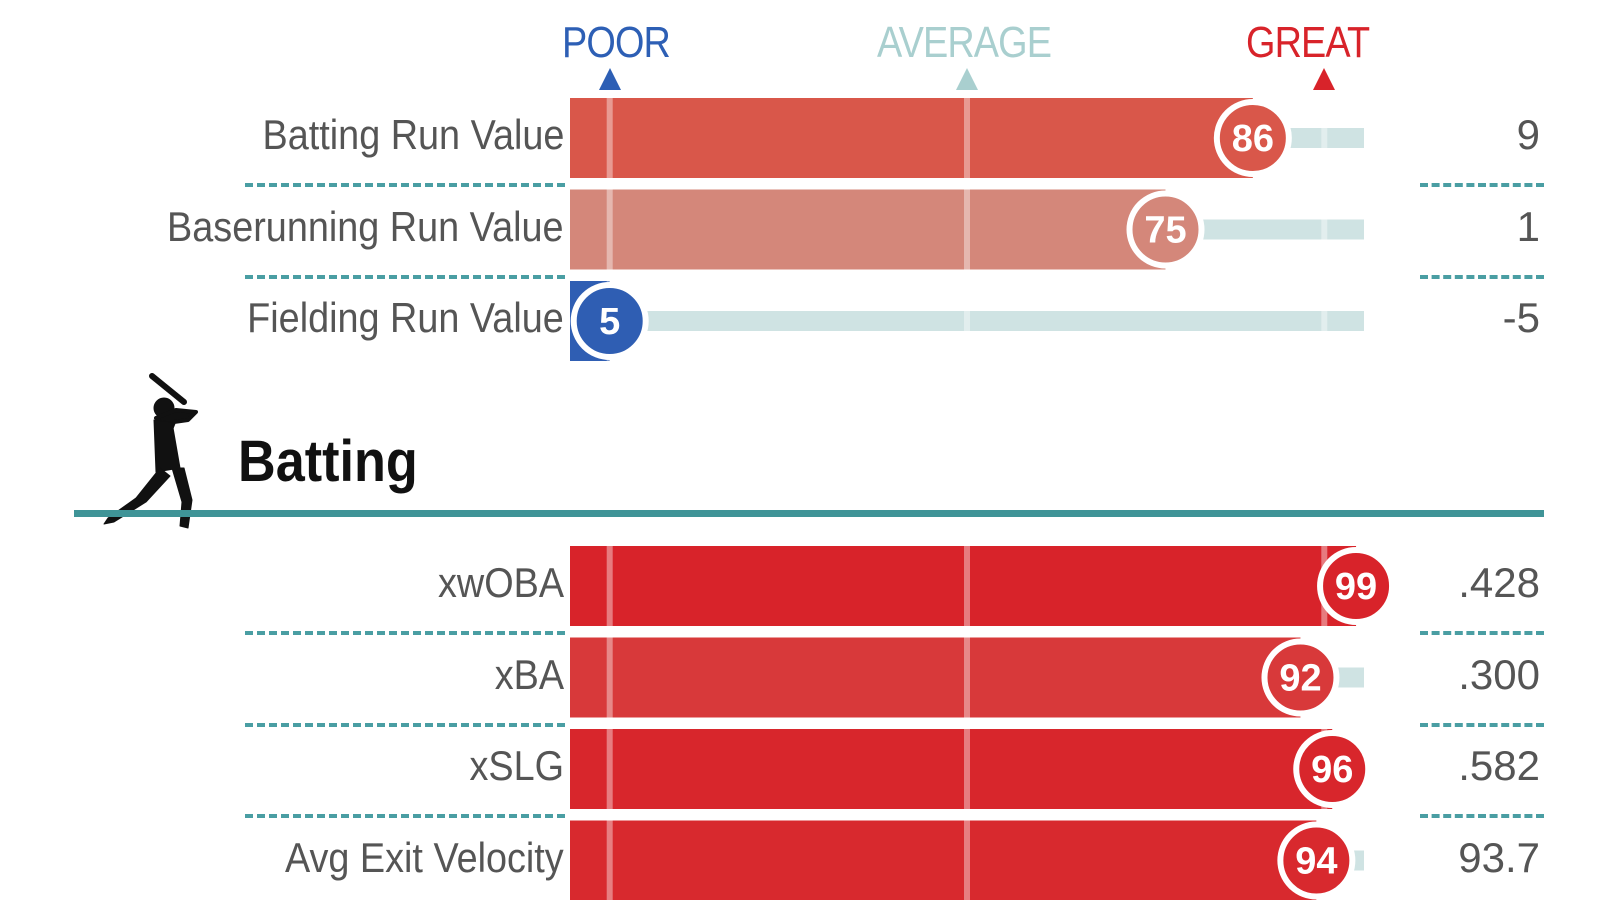 The image size is (1600, 900). I want to click on scale-label-average: AVERAGE, so click(964, 42).